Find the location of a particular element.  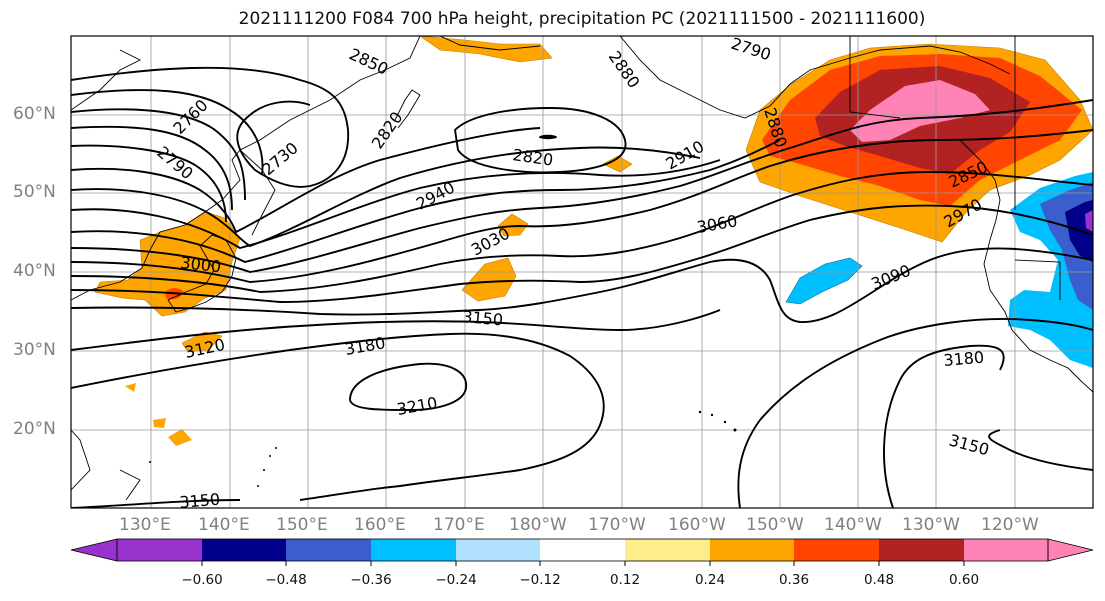

colorbar-tick-label: 0.48 is located at coordinates (879, 580).